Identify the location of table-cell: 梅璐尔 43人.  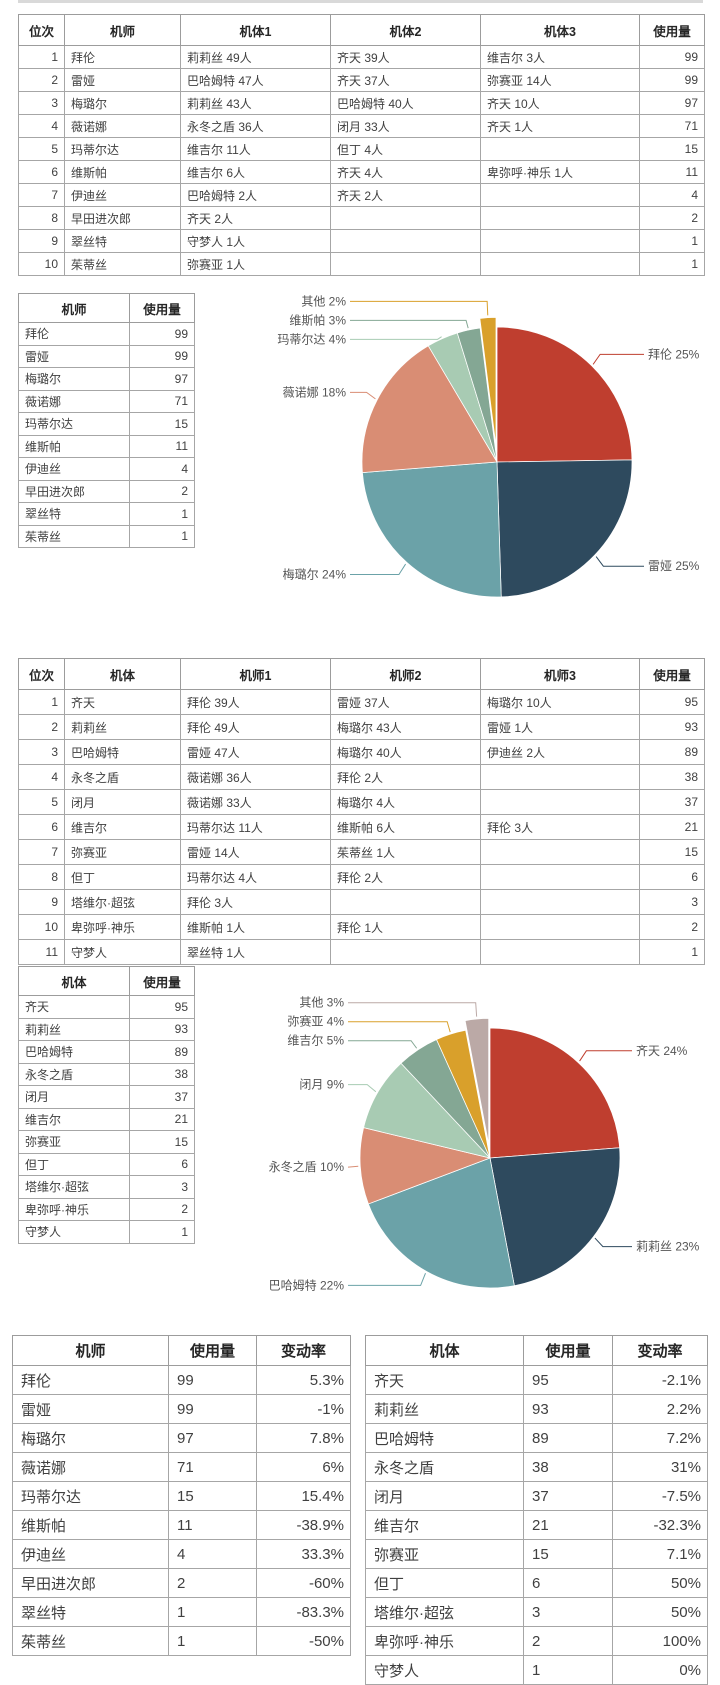
(405, 727).